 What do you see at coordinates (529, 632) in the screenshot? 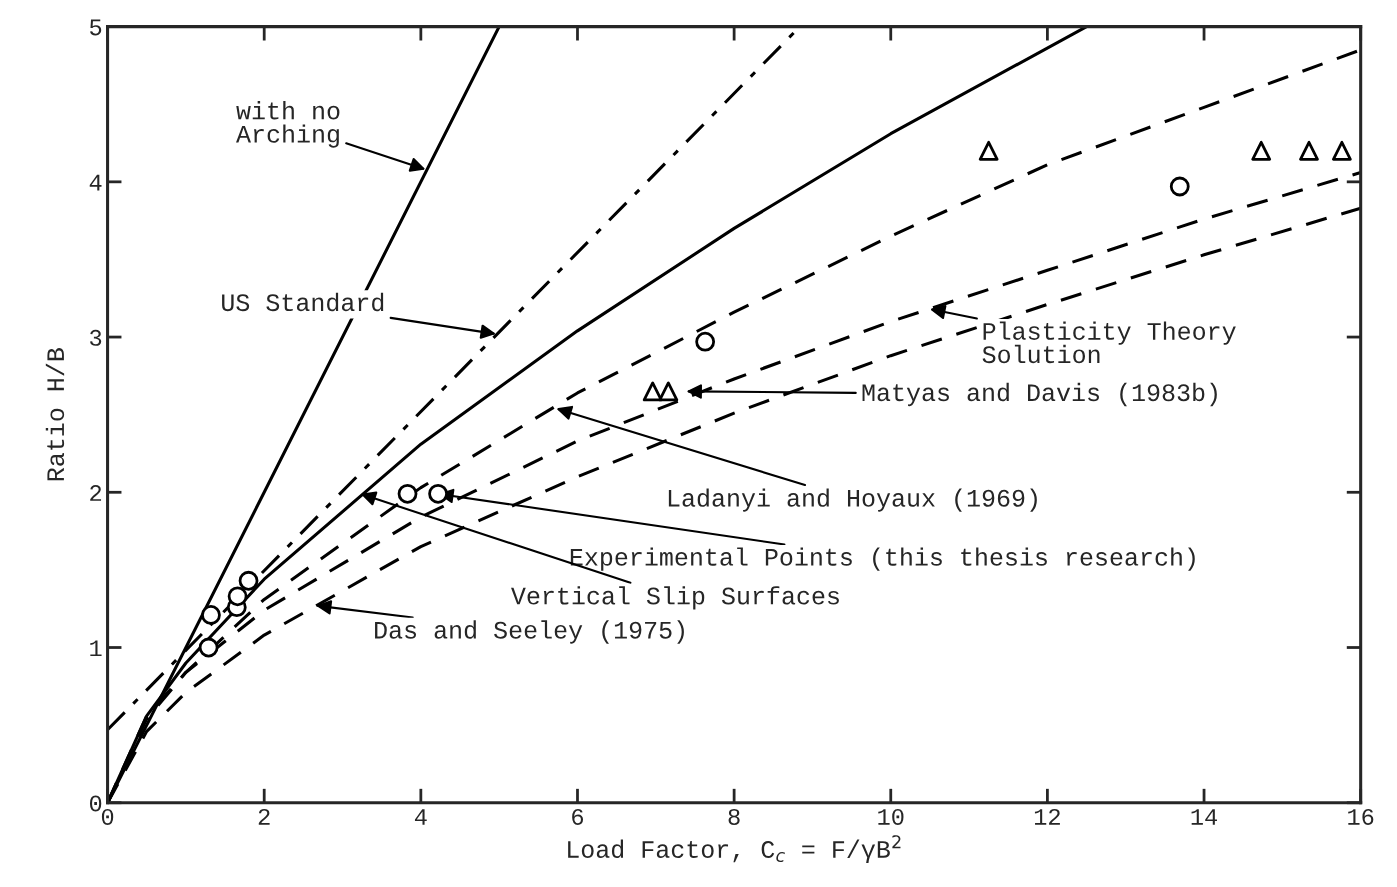
I see `annotation: Das and Seeley (1975)` at bounding box center [529, 632].